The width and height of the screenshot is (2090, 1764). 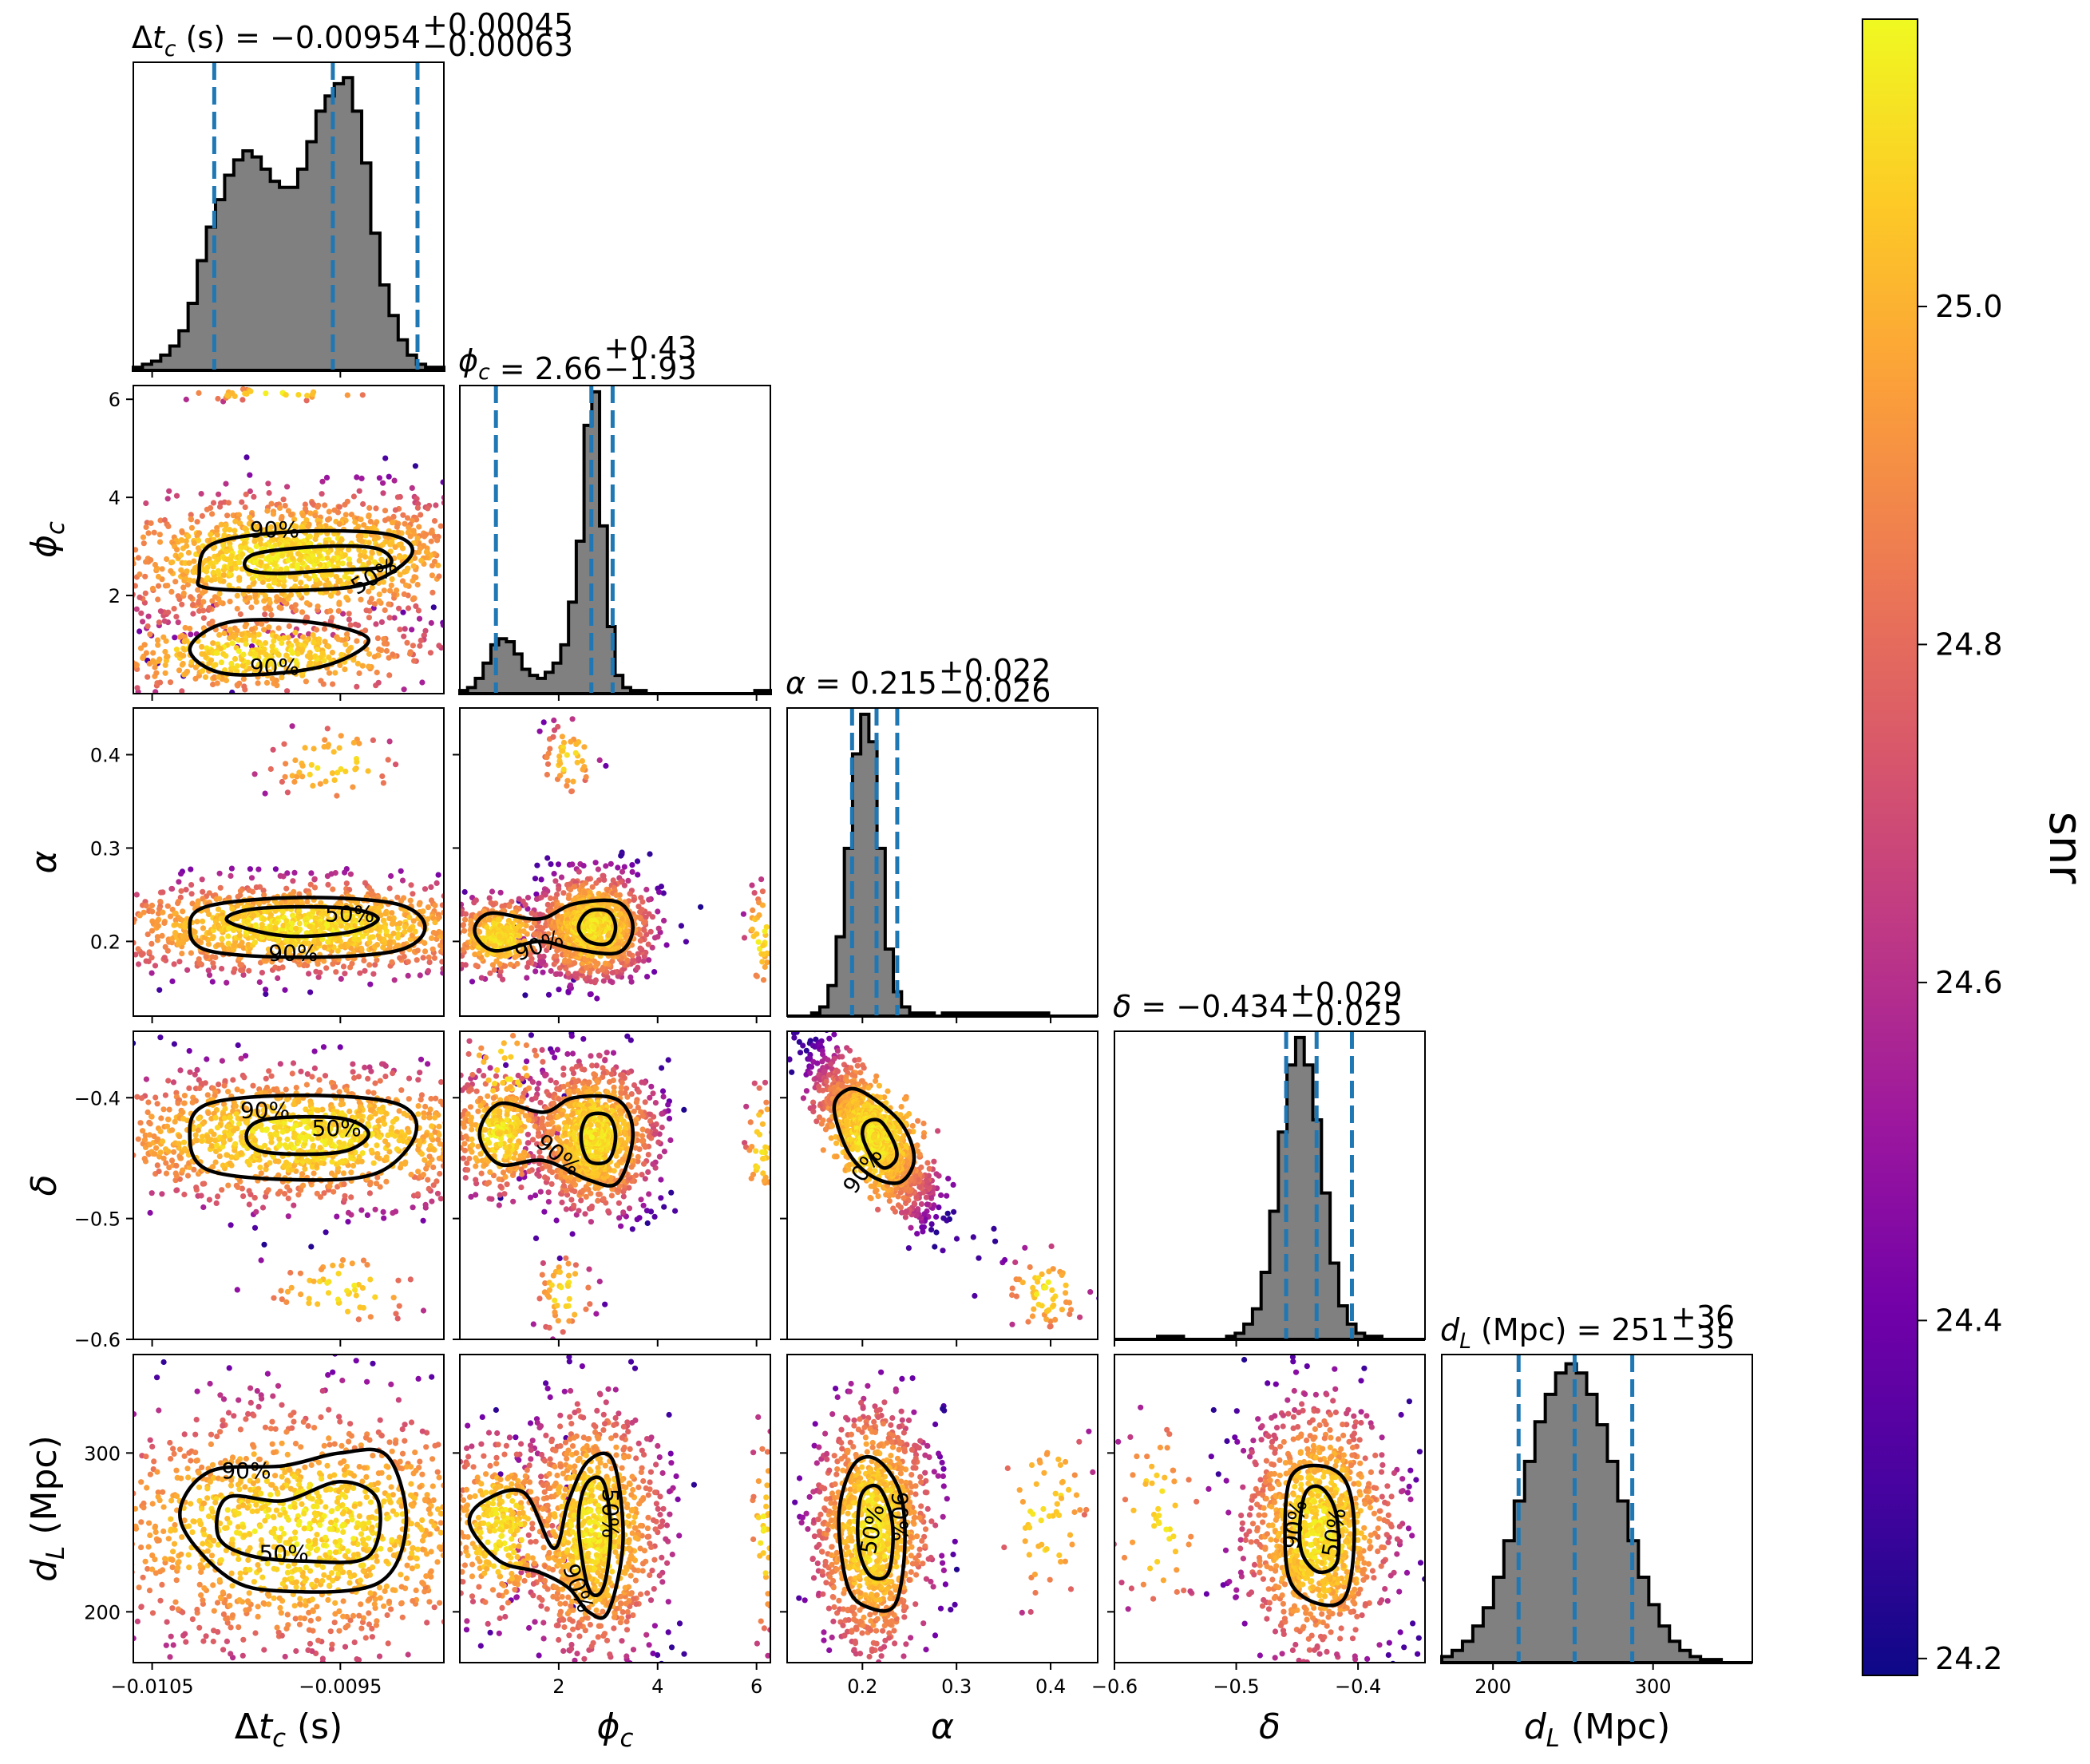 I want to click on contour-90pct, so click(x=305, y=560).